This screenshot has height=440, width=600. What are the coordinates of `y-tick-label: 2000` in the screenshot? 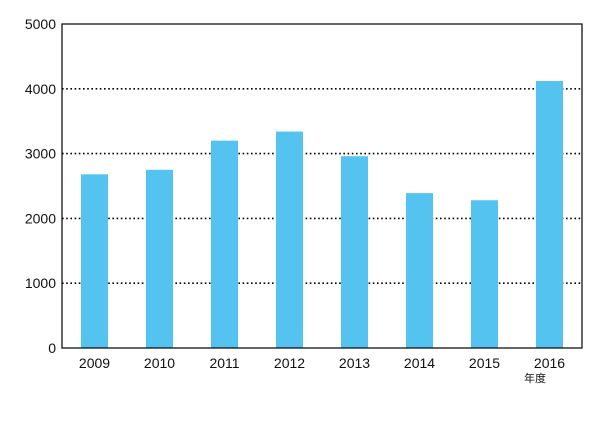 It's located at (40, 218).